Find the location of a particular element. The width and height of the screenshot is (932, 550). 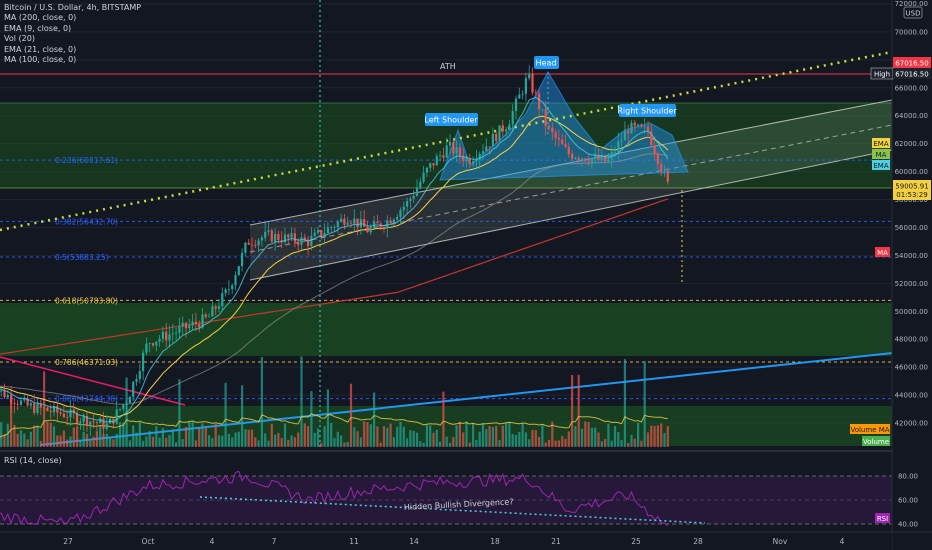

badge-ma-lower-box is located at coordinates (882, 252).